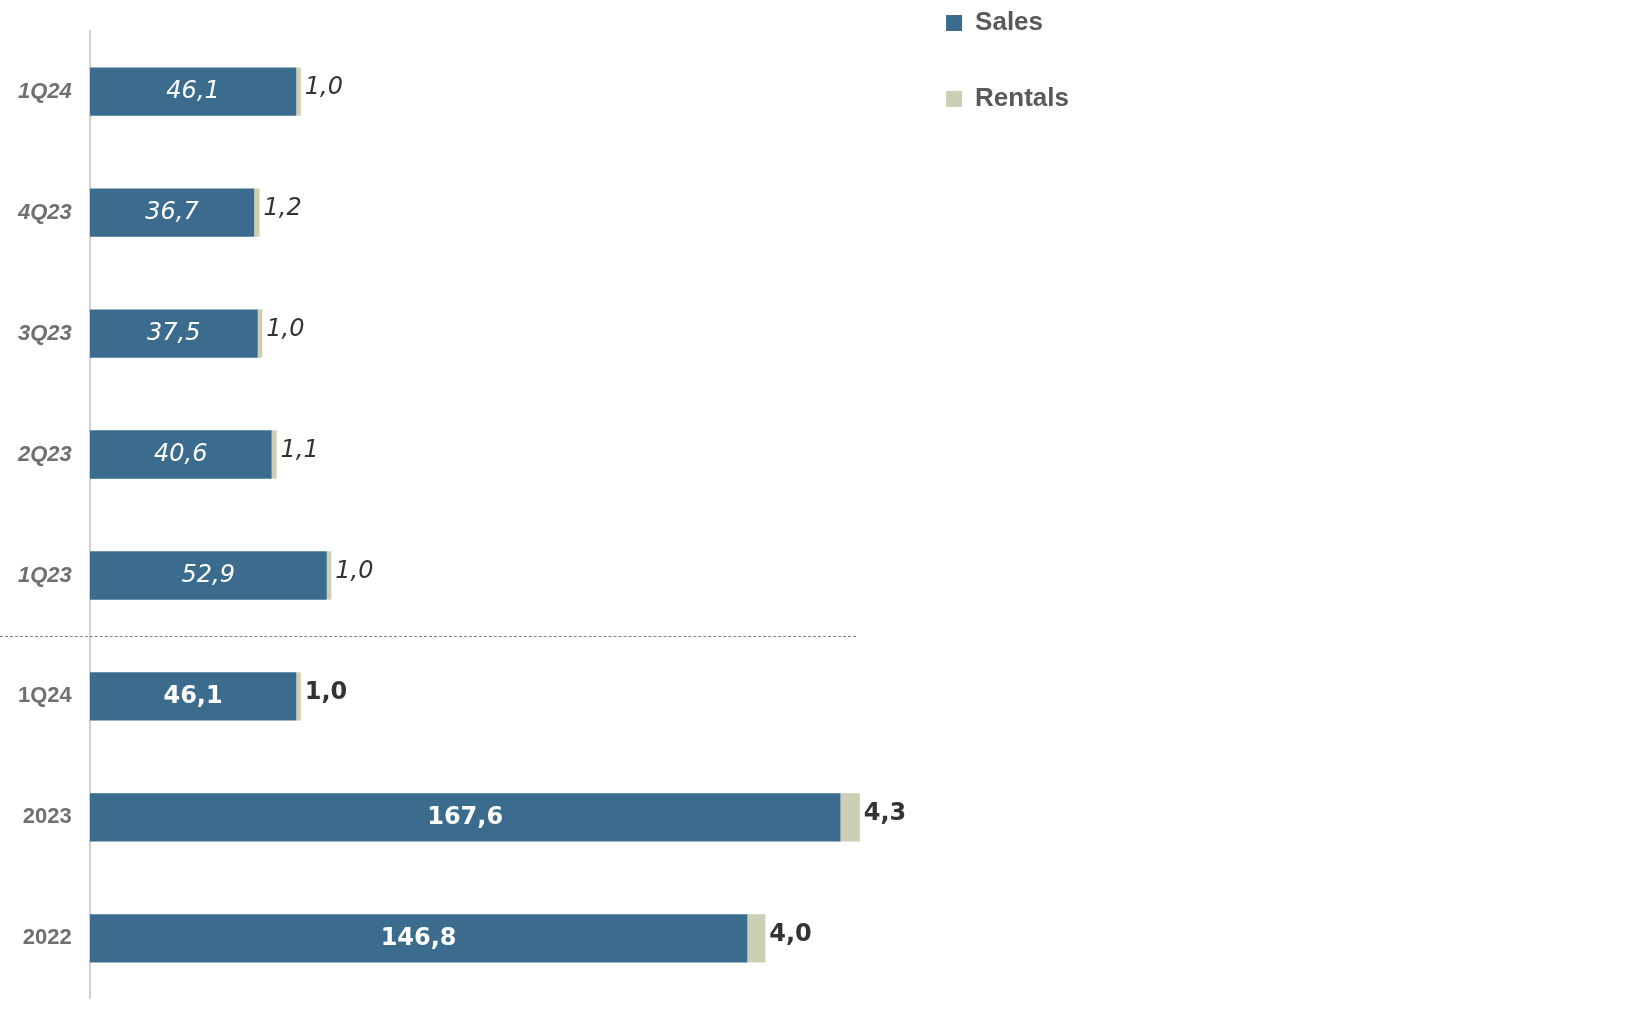 The height and width of the screenshot is (1030, 1639). I want to click on data-label: 36,7, so click(172, 210).